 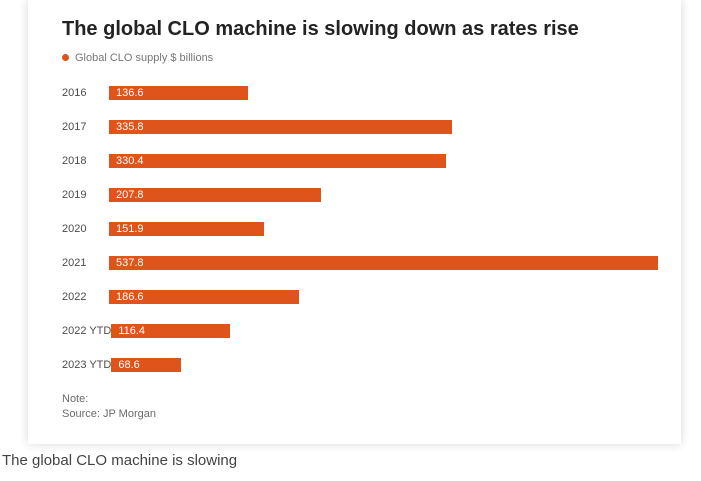 What do you see at coordinates (383, 229) in the screenshot?
I see `bar-track: 151.9` at bounding box center [383, 229].